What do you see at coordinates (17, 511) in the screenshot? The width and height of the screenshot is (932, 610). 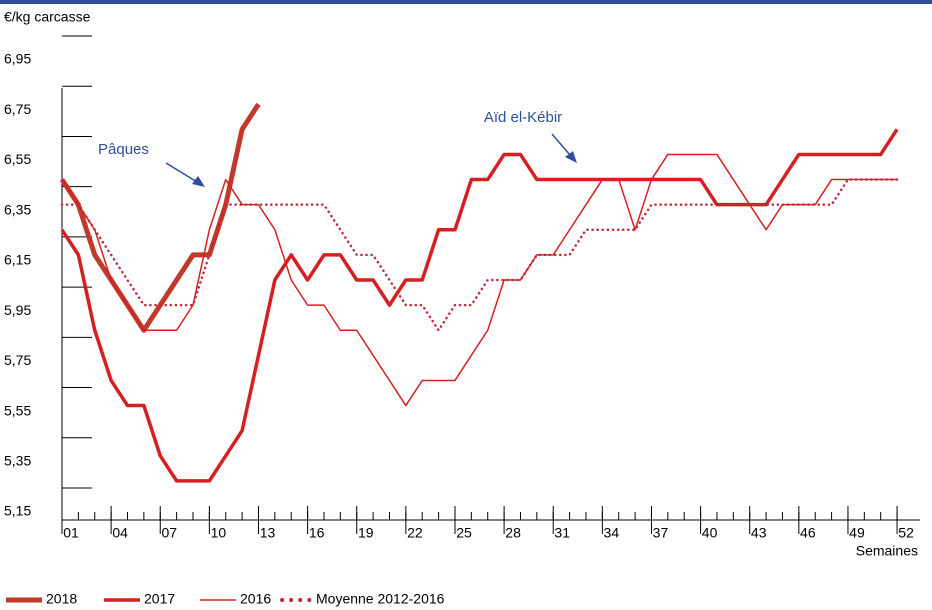 I see `y-tick-label: 5,15` at bounding box center [17, 511].